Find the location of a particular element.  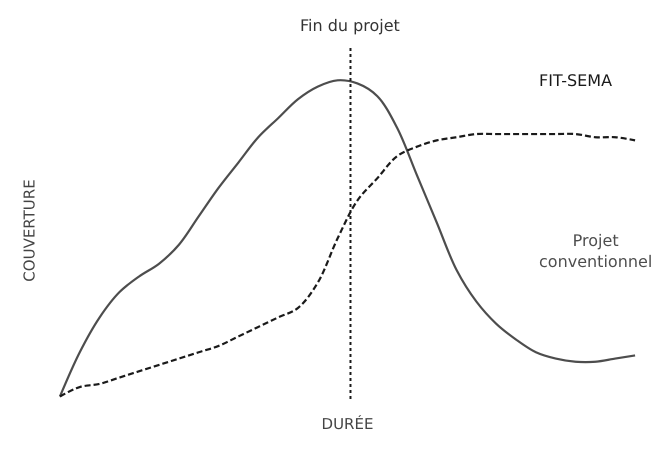

text: Fin du projet is located at coordinates (350, 25).